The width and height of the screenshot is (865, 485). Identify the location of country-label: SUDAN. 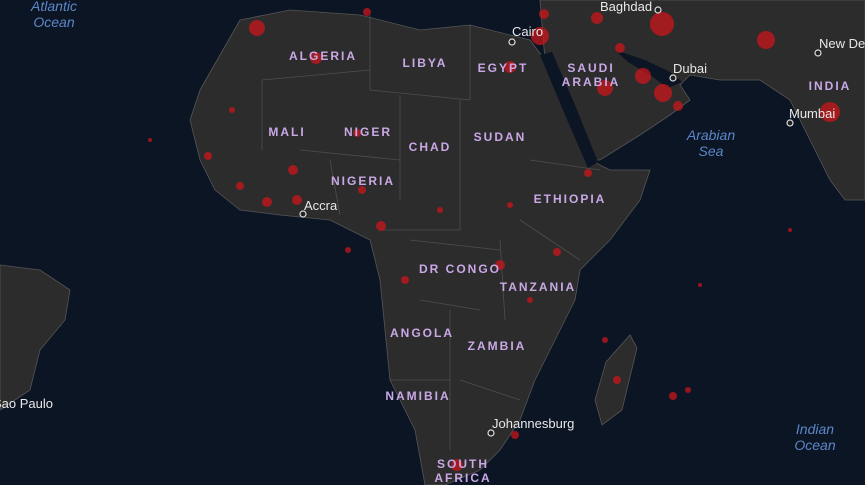
(500, 137).